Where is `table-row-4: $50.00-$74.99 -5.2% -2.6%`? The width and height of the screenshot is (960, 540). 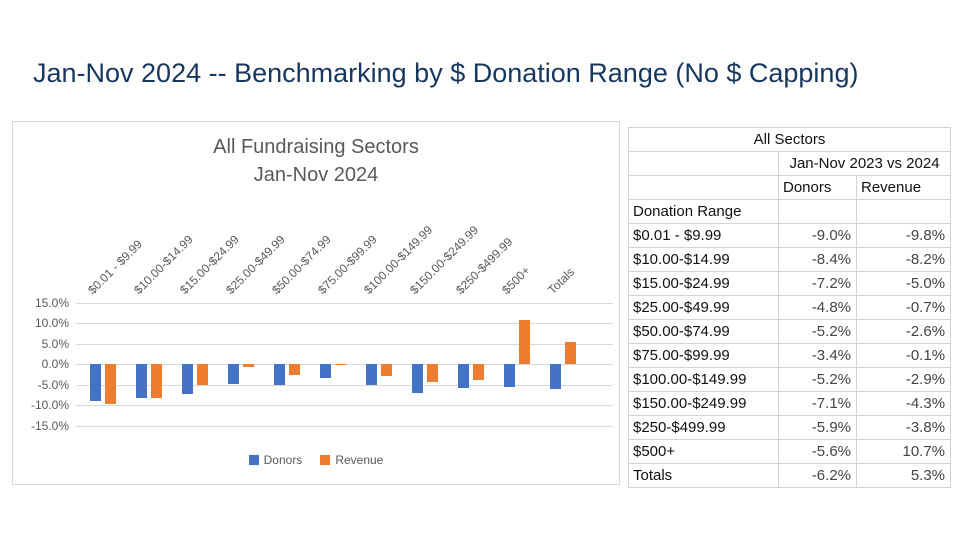 table-row-4: $50.00-$74.99 -5.2% -2.6% is located at coordinates (790, 331).